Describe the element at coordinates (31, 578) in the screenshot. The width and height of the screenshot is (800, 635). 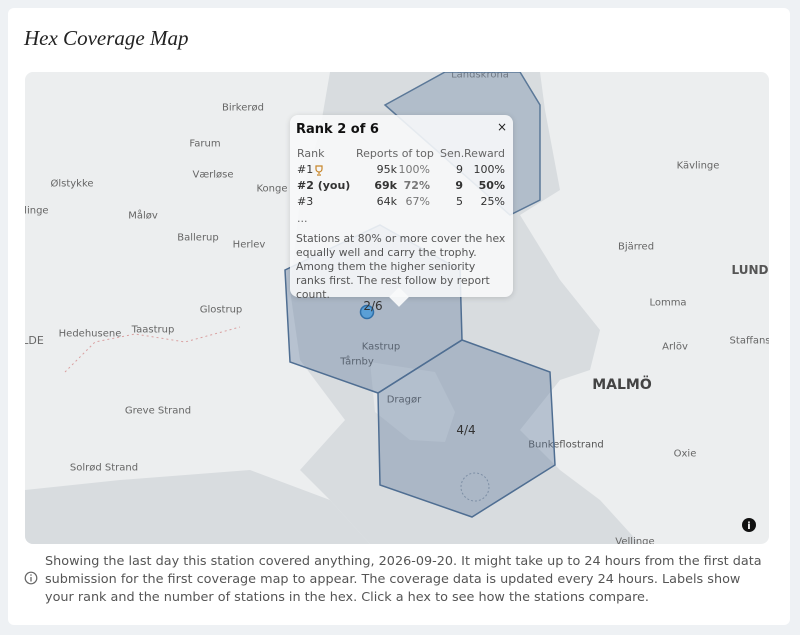
I see `info-icon` at that location.